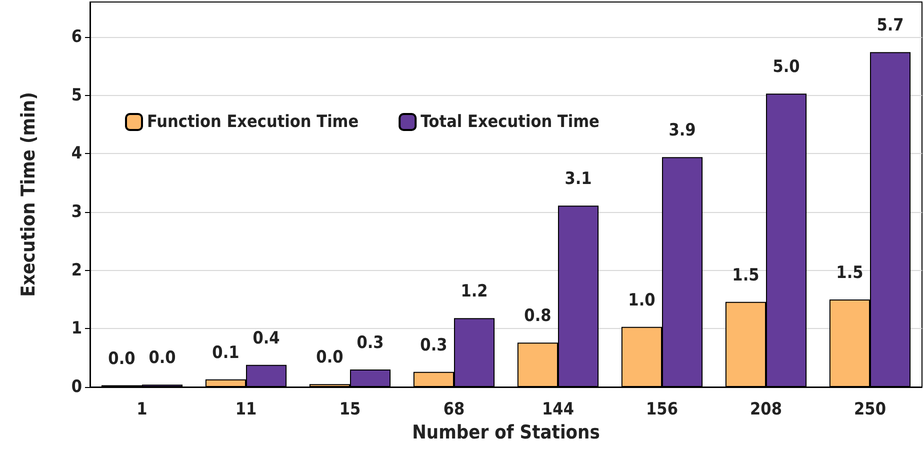 This screenshot has height=457, width=924. Describe the element at coordinates (510, 122) in the screenshot. I see `legend-label: Total Execution Time` at that location.